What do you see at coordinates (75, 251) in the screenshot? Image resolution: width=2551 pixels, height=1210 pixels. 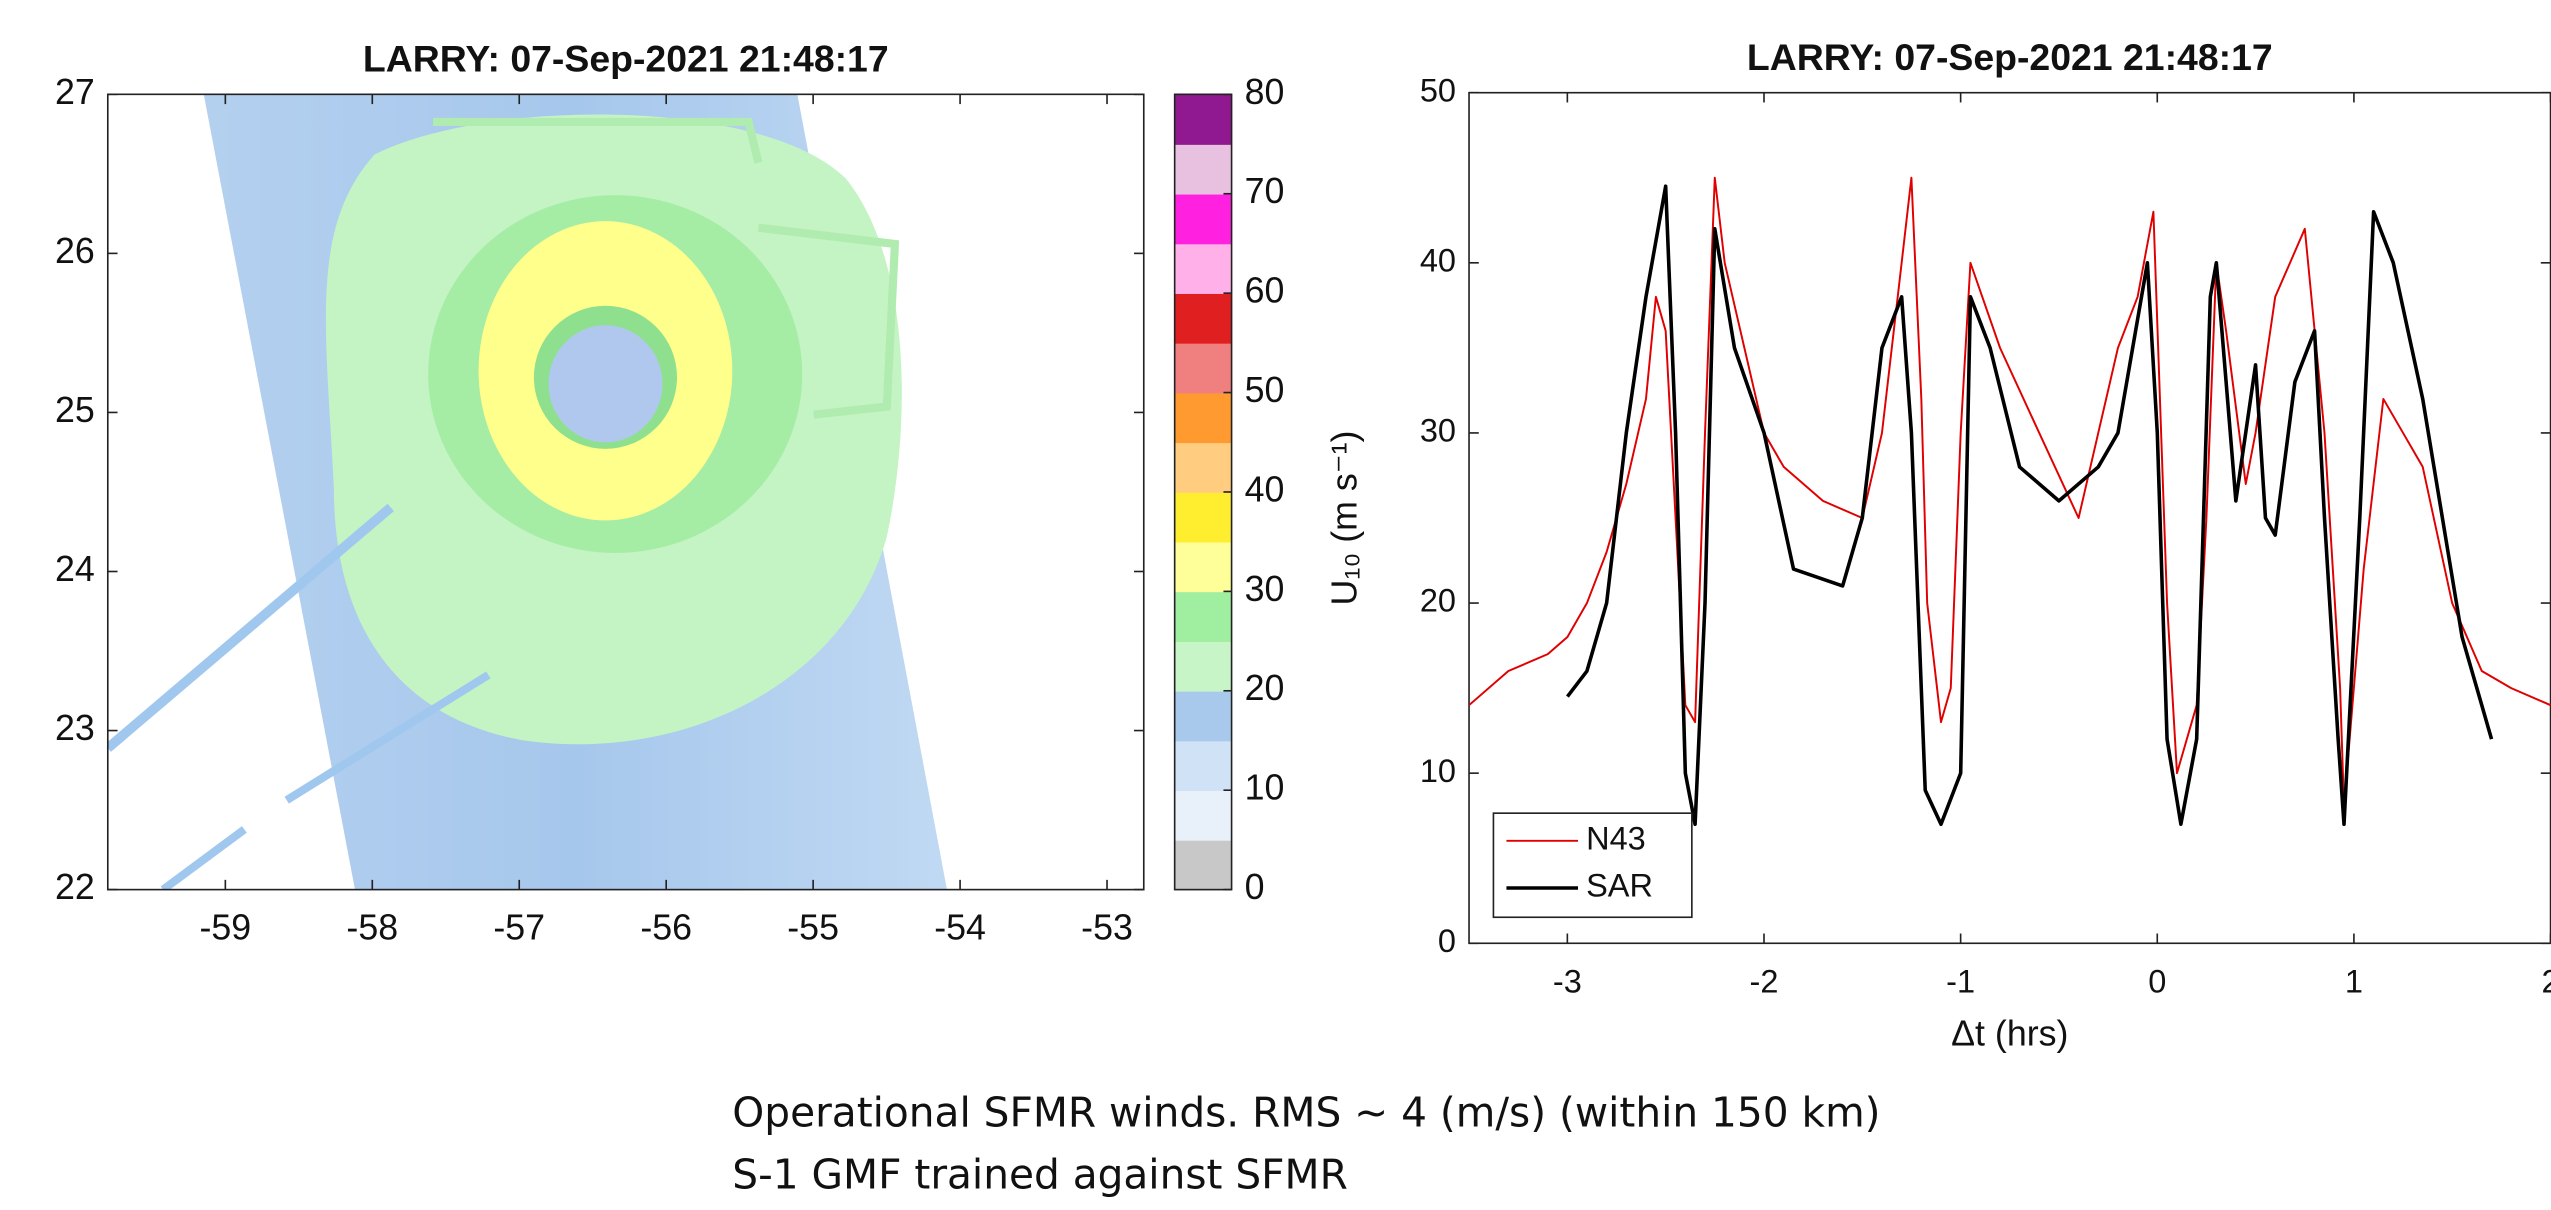 I see `y-tick-label: 26` at bounding box center [75, 251].